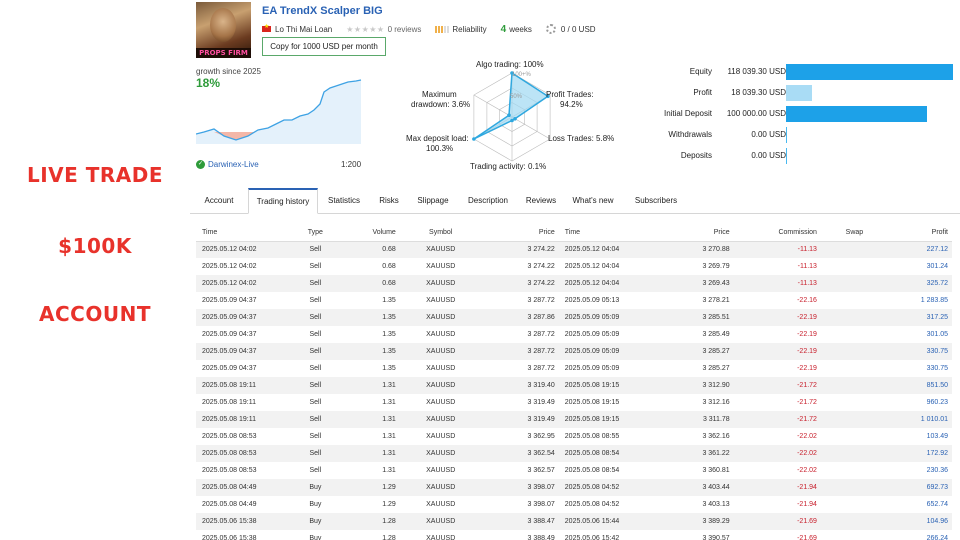 The height and width of the screenshot is (540, 960). Describe the element at coordinates (324, 46) in the screenshot. I see `copy-signal-button: Copy for 1000 USD per month` at that location.